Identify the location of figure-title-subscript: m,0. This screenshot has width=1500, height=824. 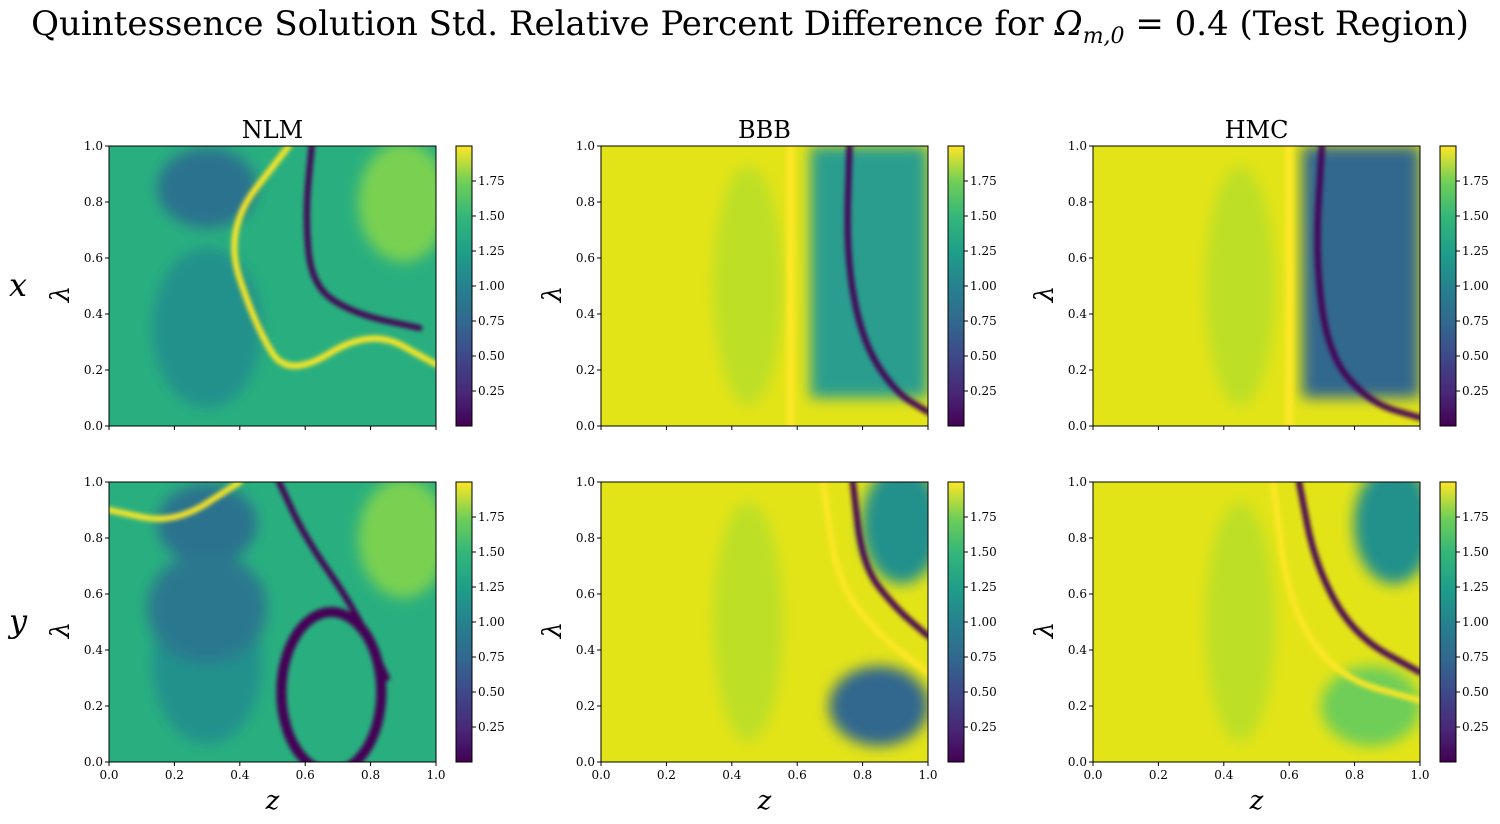
(1103, 36).